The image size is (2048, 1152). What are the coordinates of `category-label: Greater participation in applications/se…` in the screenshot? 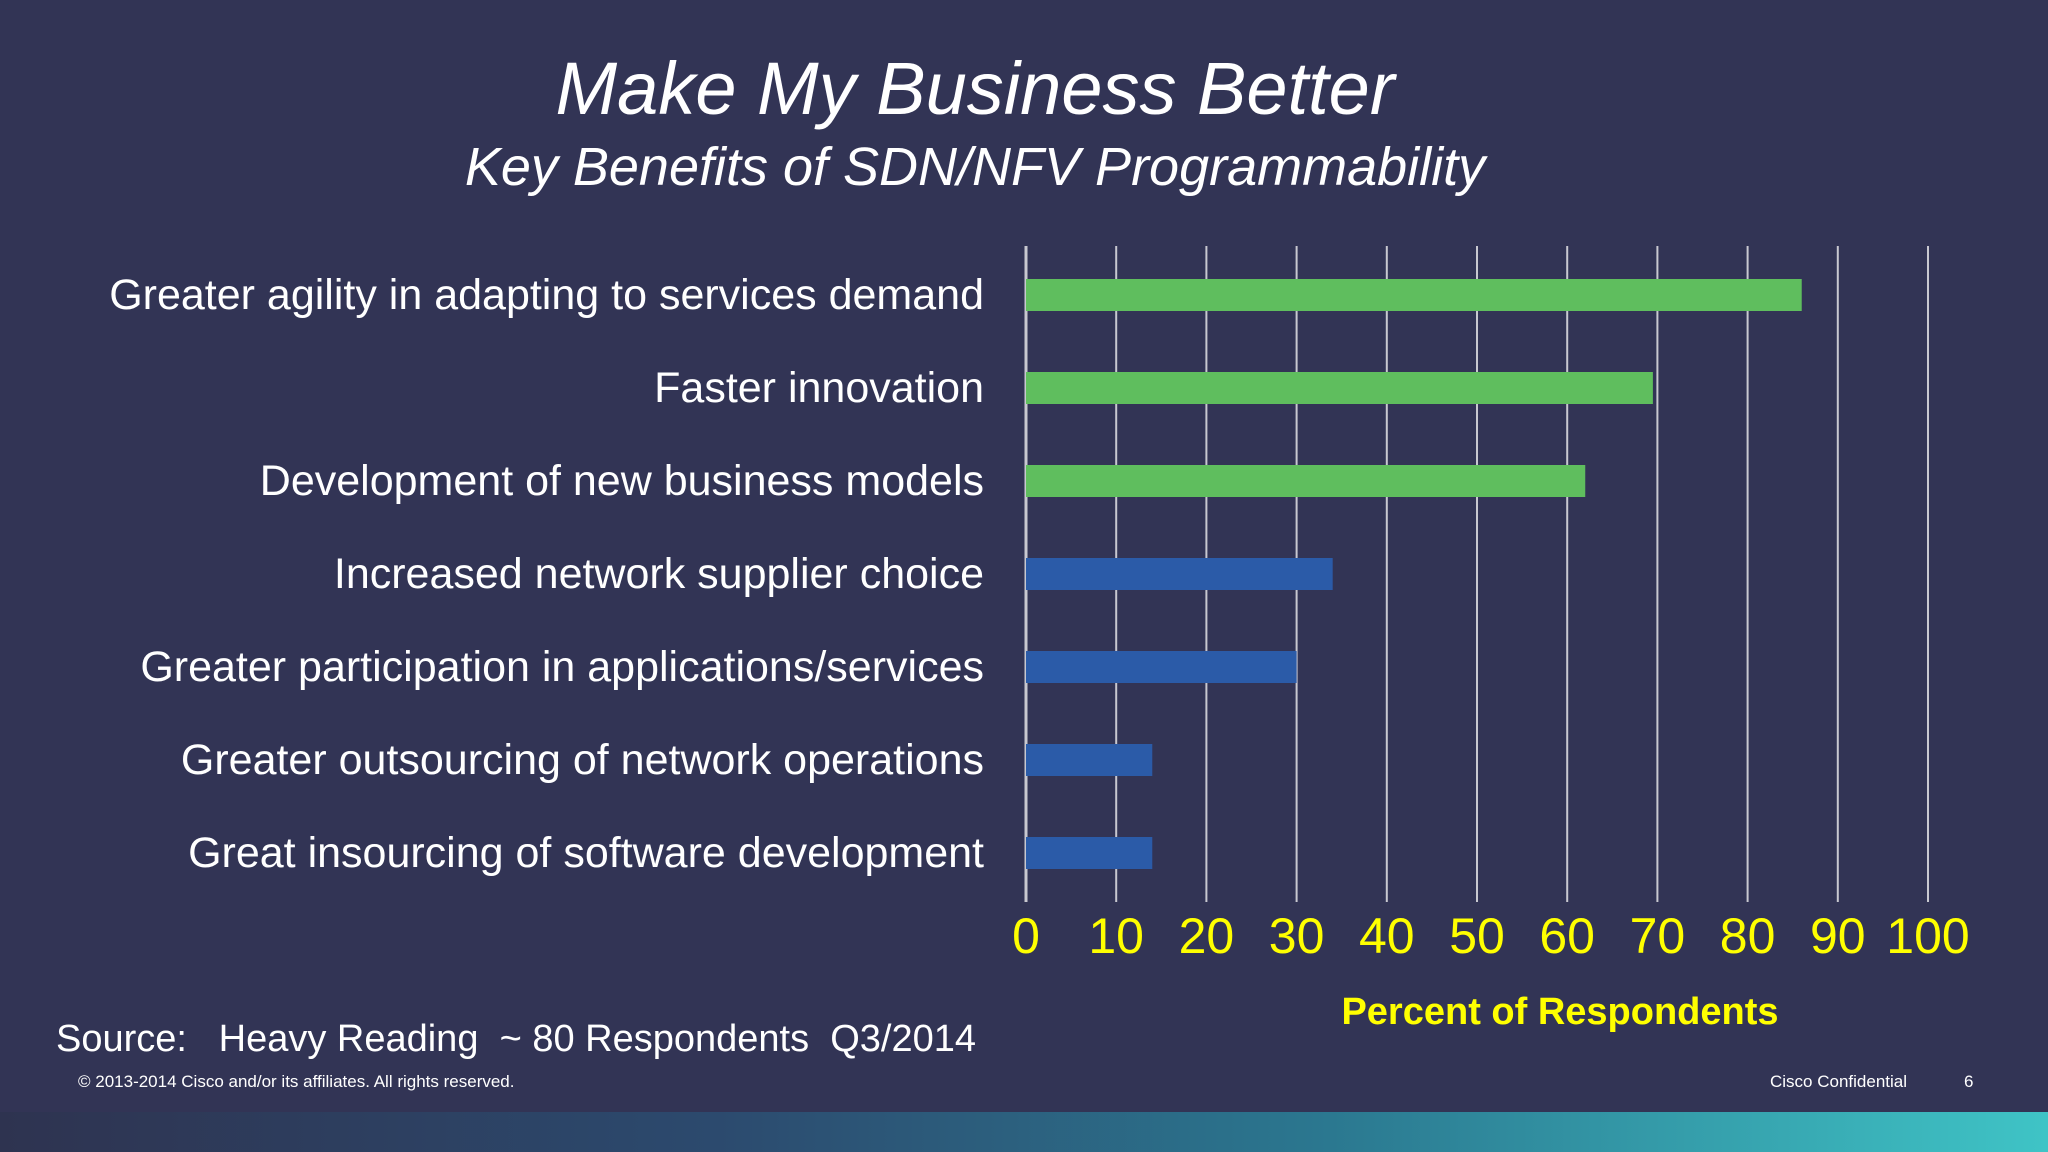 It's located at (562, 667).